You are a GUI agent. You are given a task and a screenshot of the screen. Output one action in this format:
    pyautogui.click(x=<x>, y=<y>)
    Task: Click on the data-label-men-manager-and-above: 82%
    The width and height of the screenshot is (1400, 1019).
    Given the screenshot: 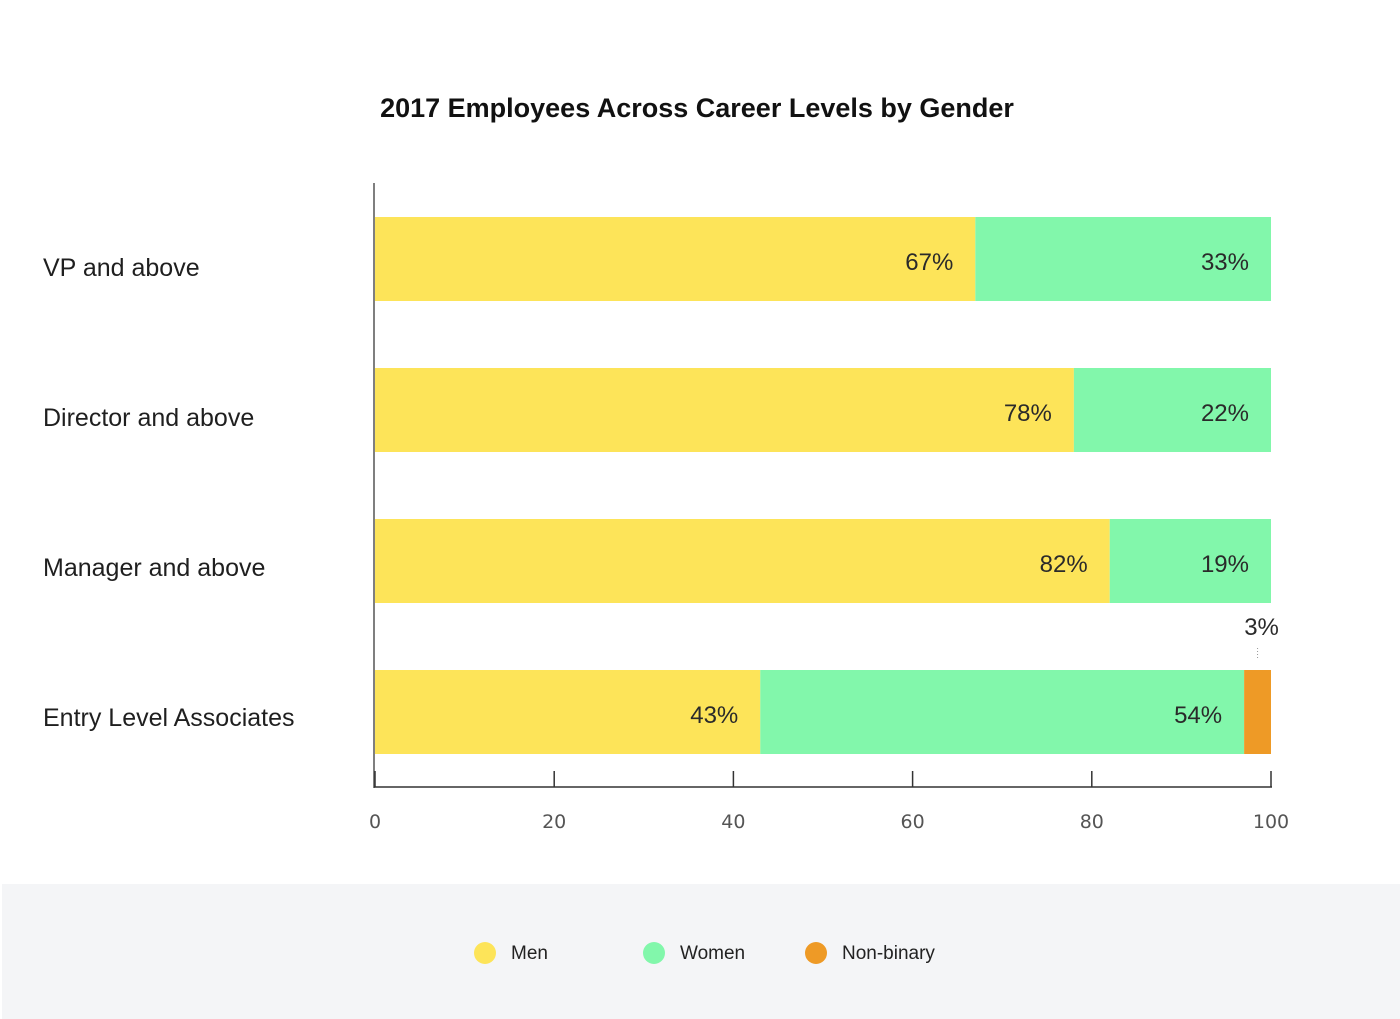 What is the action you would take?
    pyautogui.click(x=1064, y=564)
    